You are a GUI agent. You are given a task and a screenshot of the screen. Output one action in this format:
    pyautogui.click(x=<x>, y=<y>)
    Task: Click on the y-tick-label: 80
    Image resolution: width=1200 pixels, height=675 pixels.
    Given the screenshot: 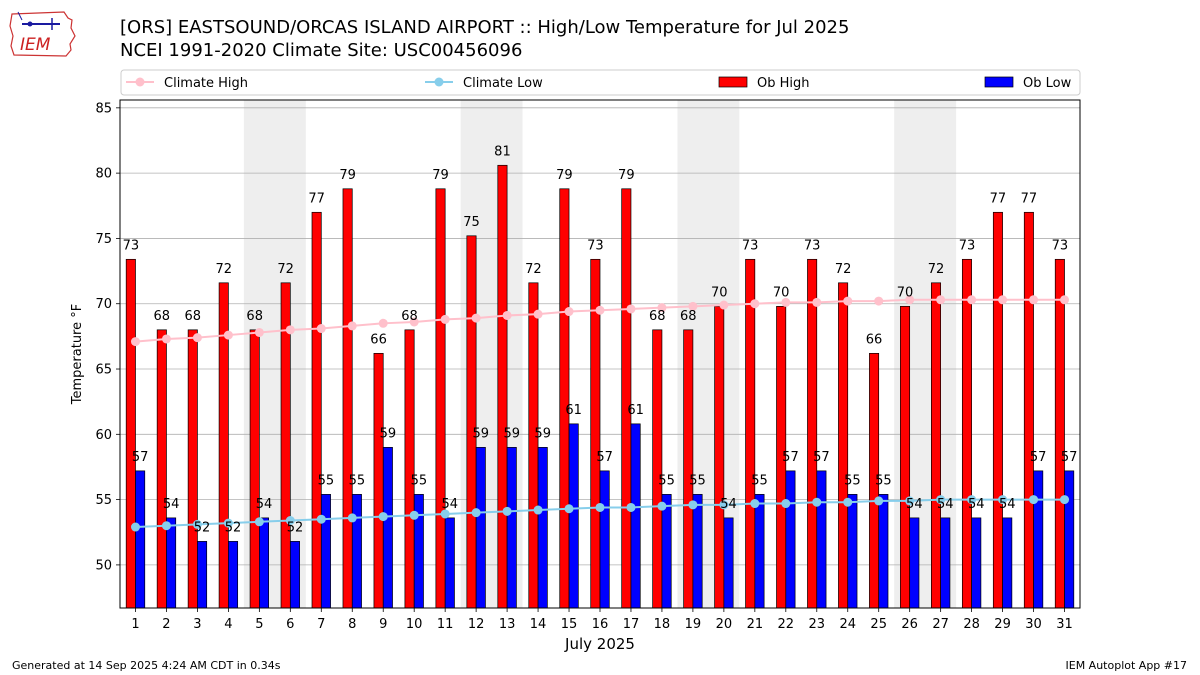 What is the action you would take?
    pyautogui.click(x=103, y=174)
    